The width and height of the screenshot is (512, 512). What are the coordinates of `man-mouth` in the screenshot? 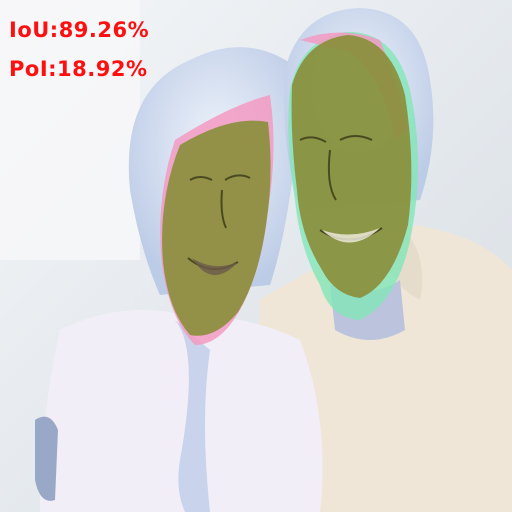 It's located at (351, 235).